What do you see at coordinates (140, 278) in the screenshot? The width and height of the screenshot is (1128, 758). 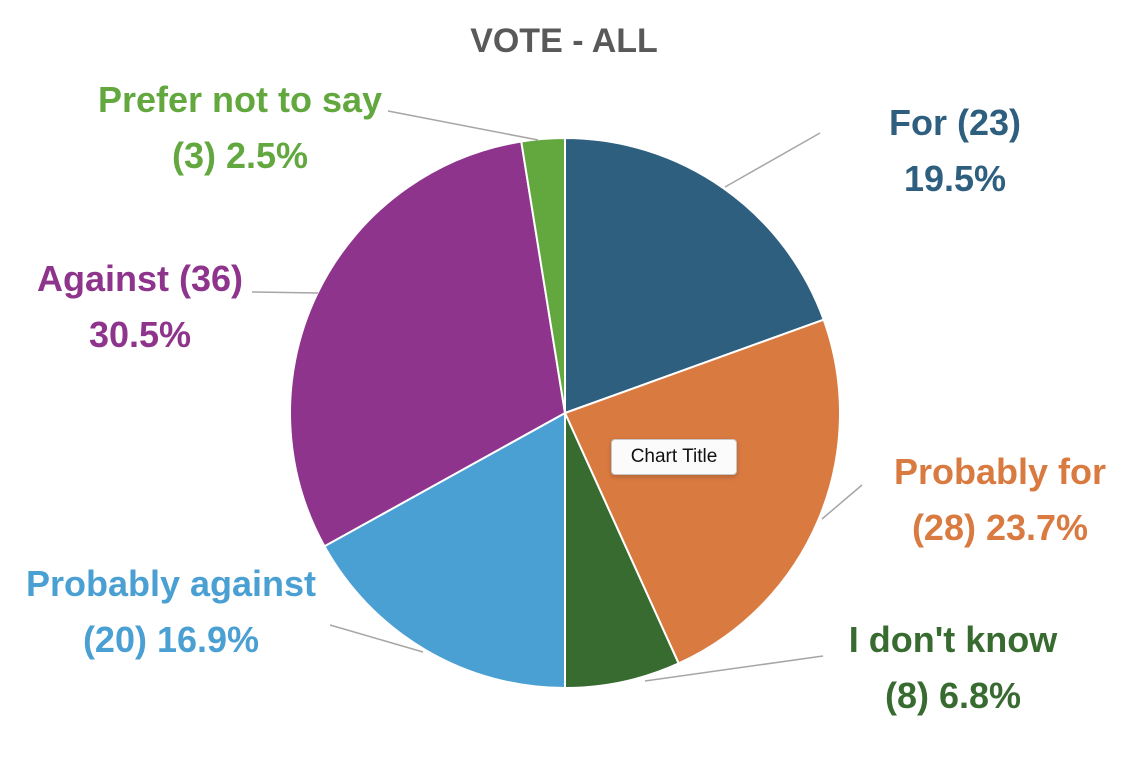 I see `slice-label: Against (36)` at bounding box center [140, 278].